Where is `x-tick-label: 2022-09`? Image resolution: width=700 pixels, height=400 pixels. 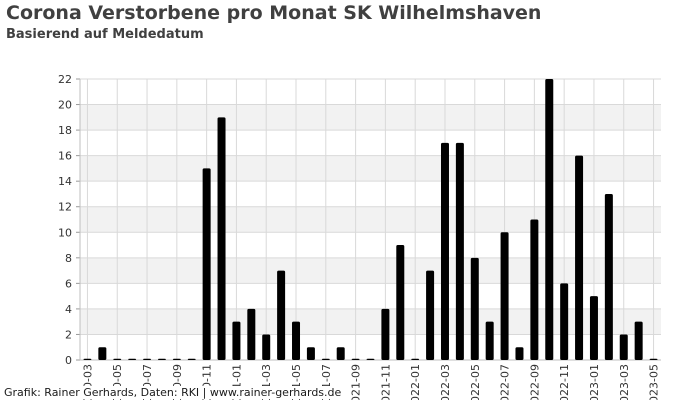
x-tick-label: 2022-09 is located at coordinates (534, 382).